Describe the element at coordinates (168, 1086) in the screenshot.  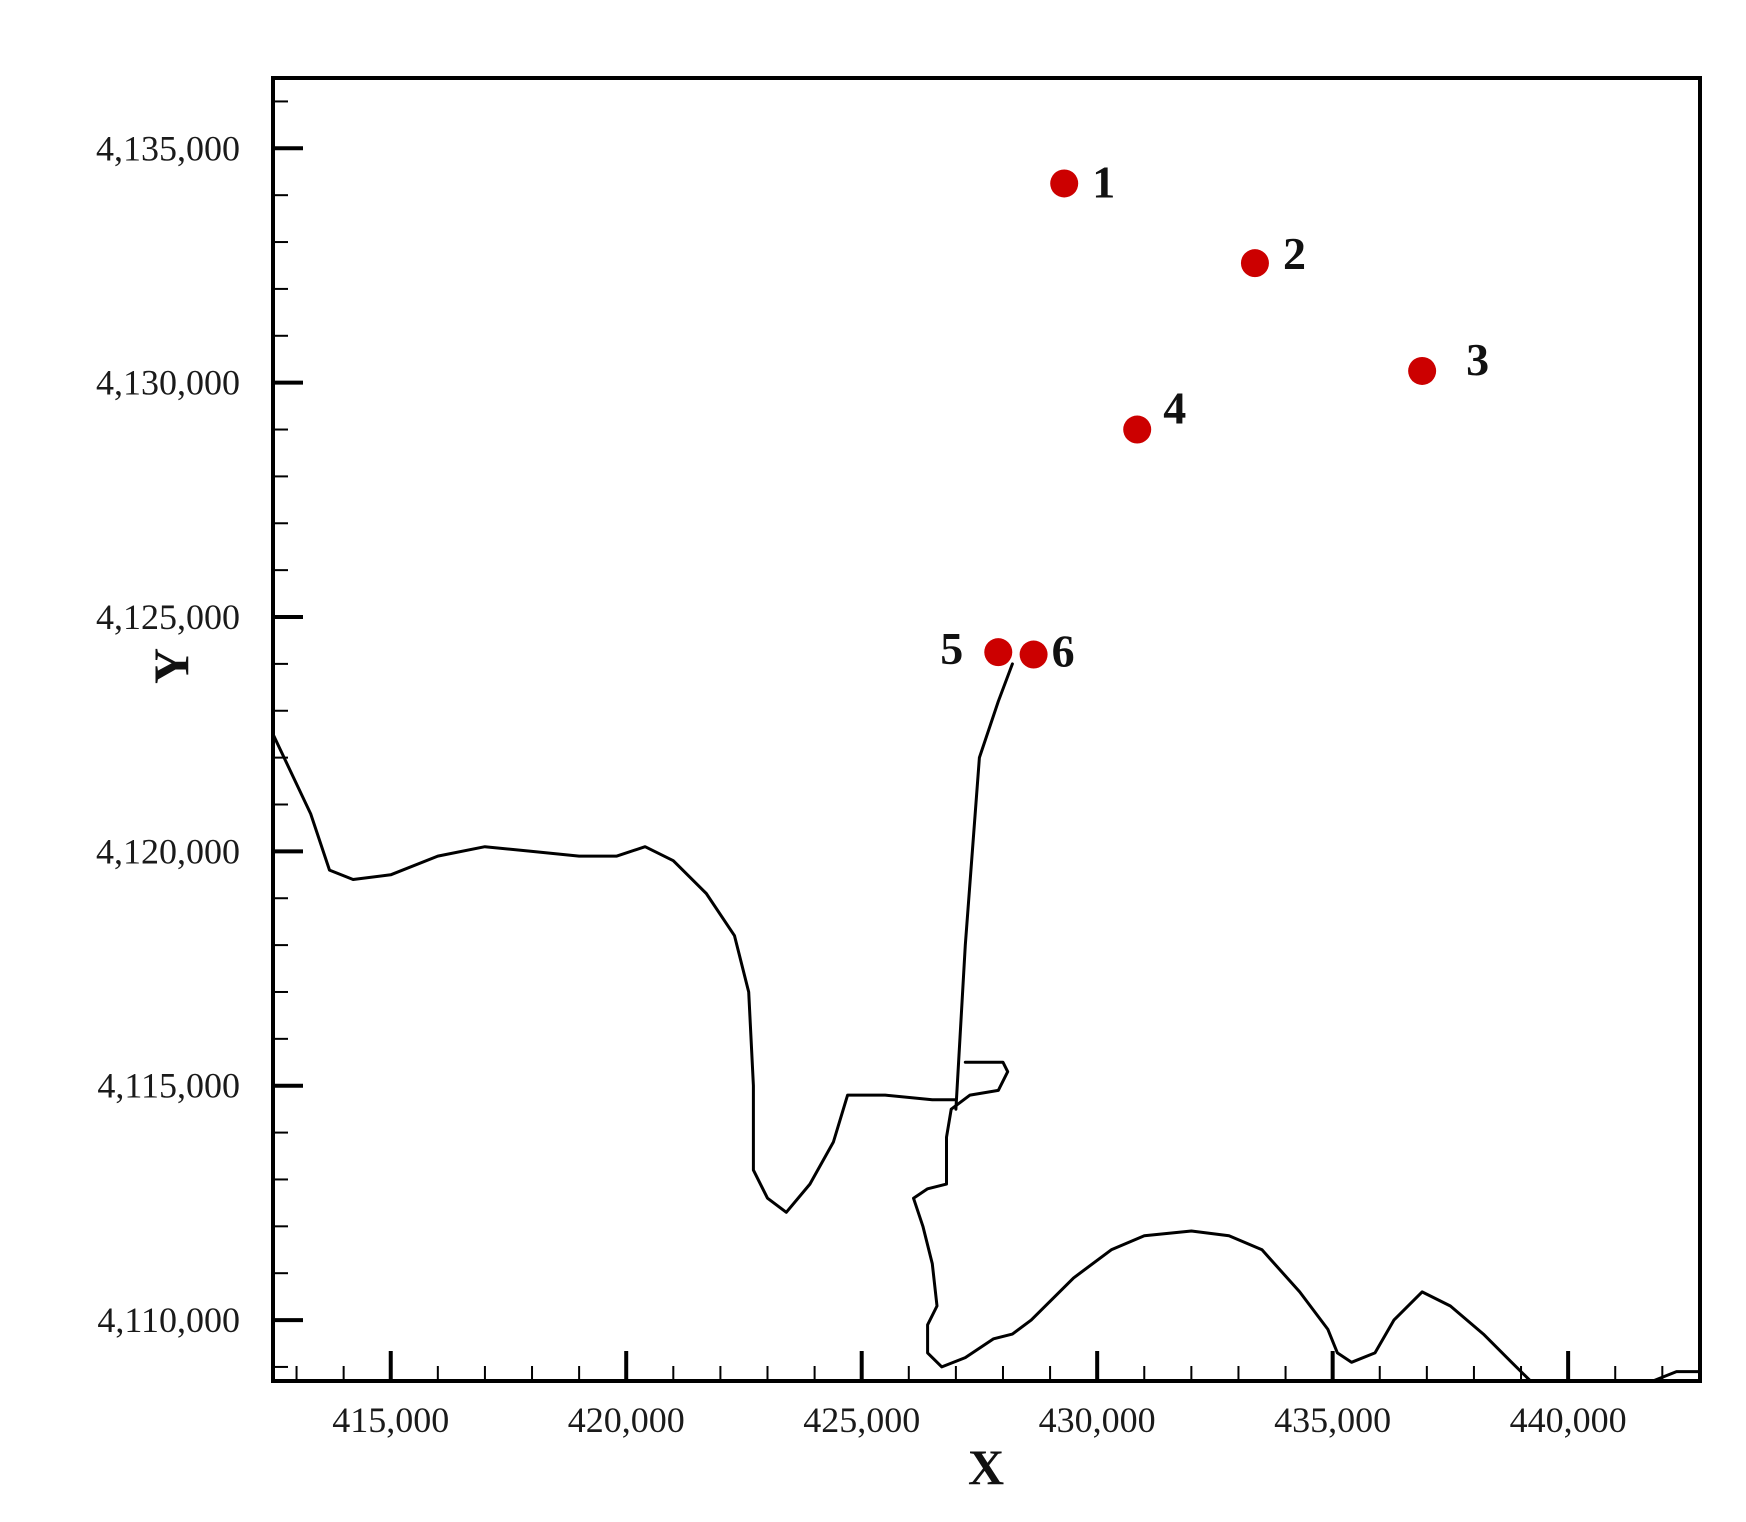
I see `y-tick-label: 4,115,000` at that location.